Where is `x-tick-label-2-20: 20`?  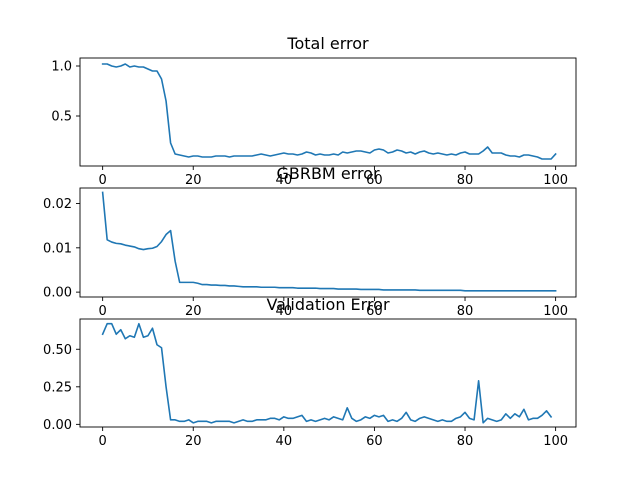 x-tick-label-2-20: 20 is located at coordinates (193, 311).